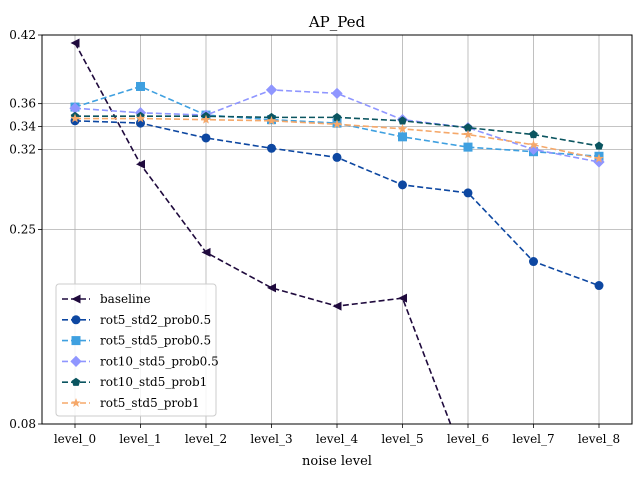 The image size is (640, 480). I want to click on y-ticks: 0.08 0.25 0.32 0.34 0.36 0.42, so click(25, 229).